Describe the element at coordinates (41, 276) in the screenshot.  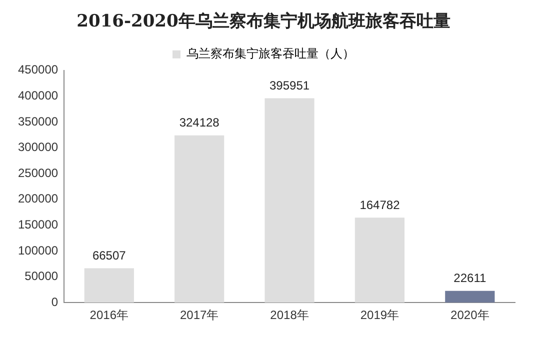
I see `y-tick-label: 50000` at that location.